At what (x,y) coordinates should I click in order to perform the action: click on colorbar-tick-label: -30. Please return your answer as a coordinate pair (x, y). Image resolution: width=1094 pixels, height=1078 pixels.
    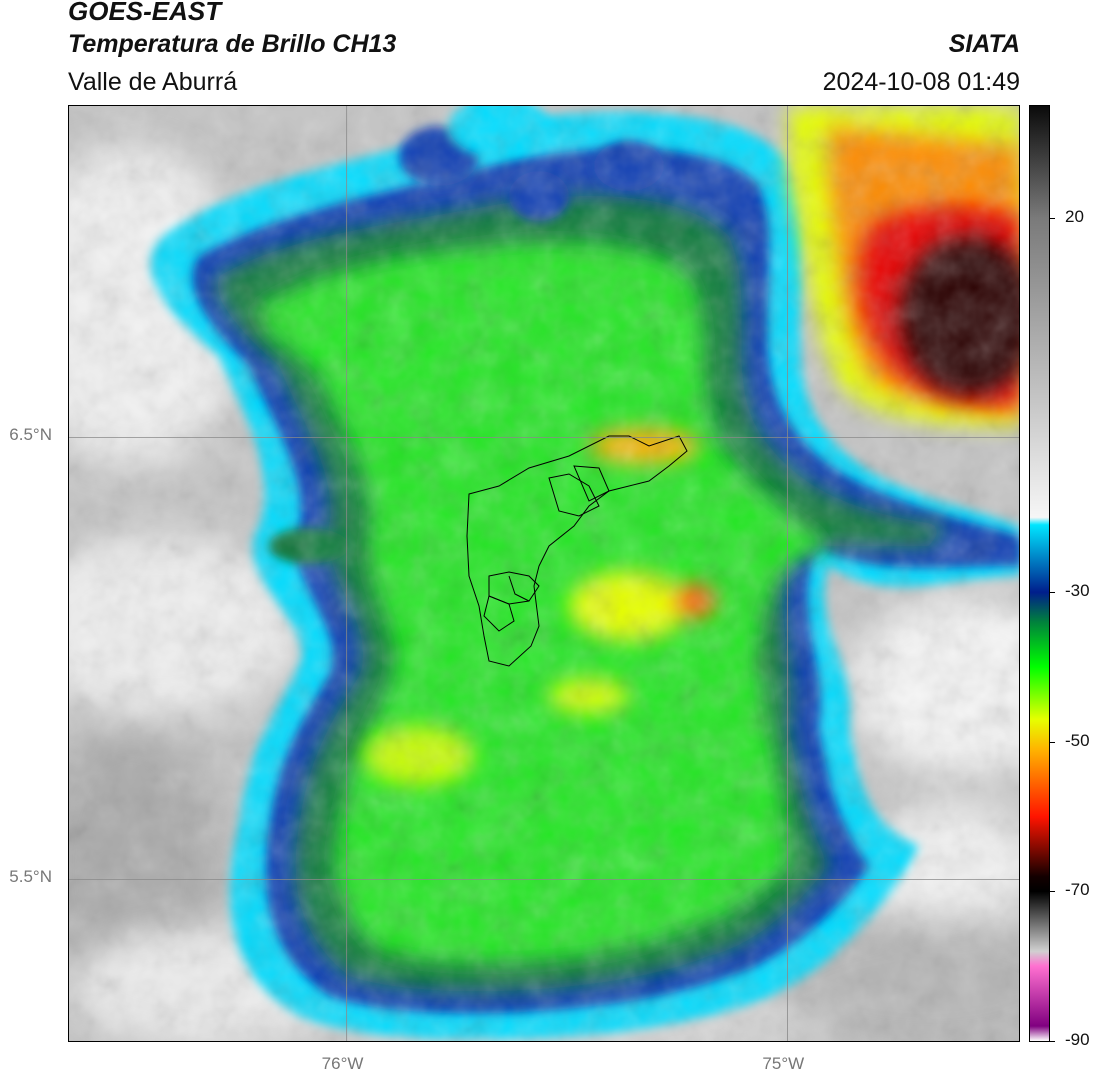
    Looking at the image, I should click on (1077, 591).